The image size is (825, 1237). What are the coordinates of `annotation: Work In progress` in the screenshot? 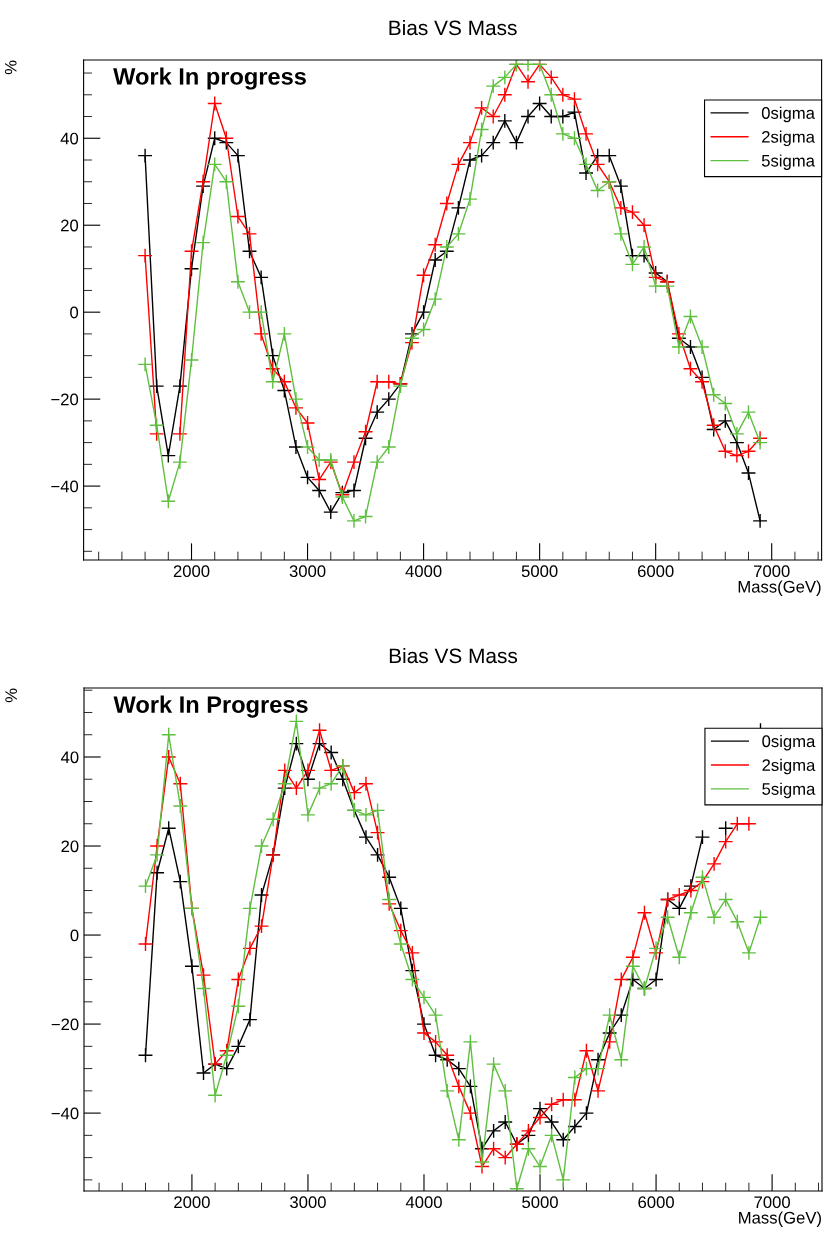 It's located at (209, 78).